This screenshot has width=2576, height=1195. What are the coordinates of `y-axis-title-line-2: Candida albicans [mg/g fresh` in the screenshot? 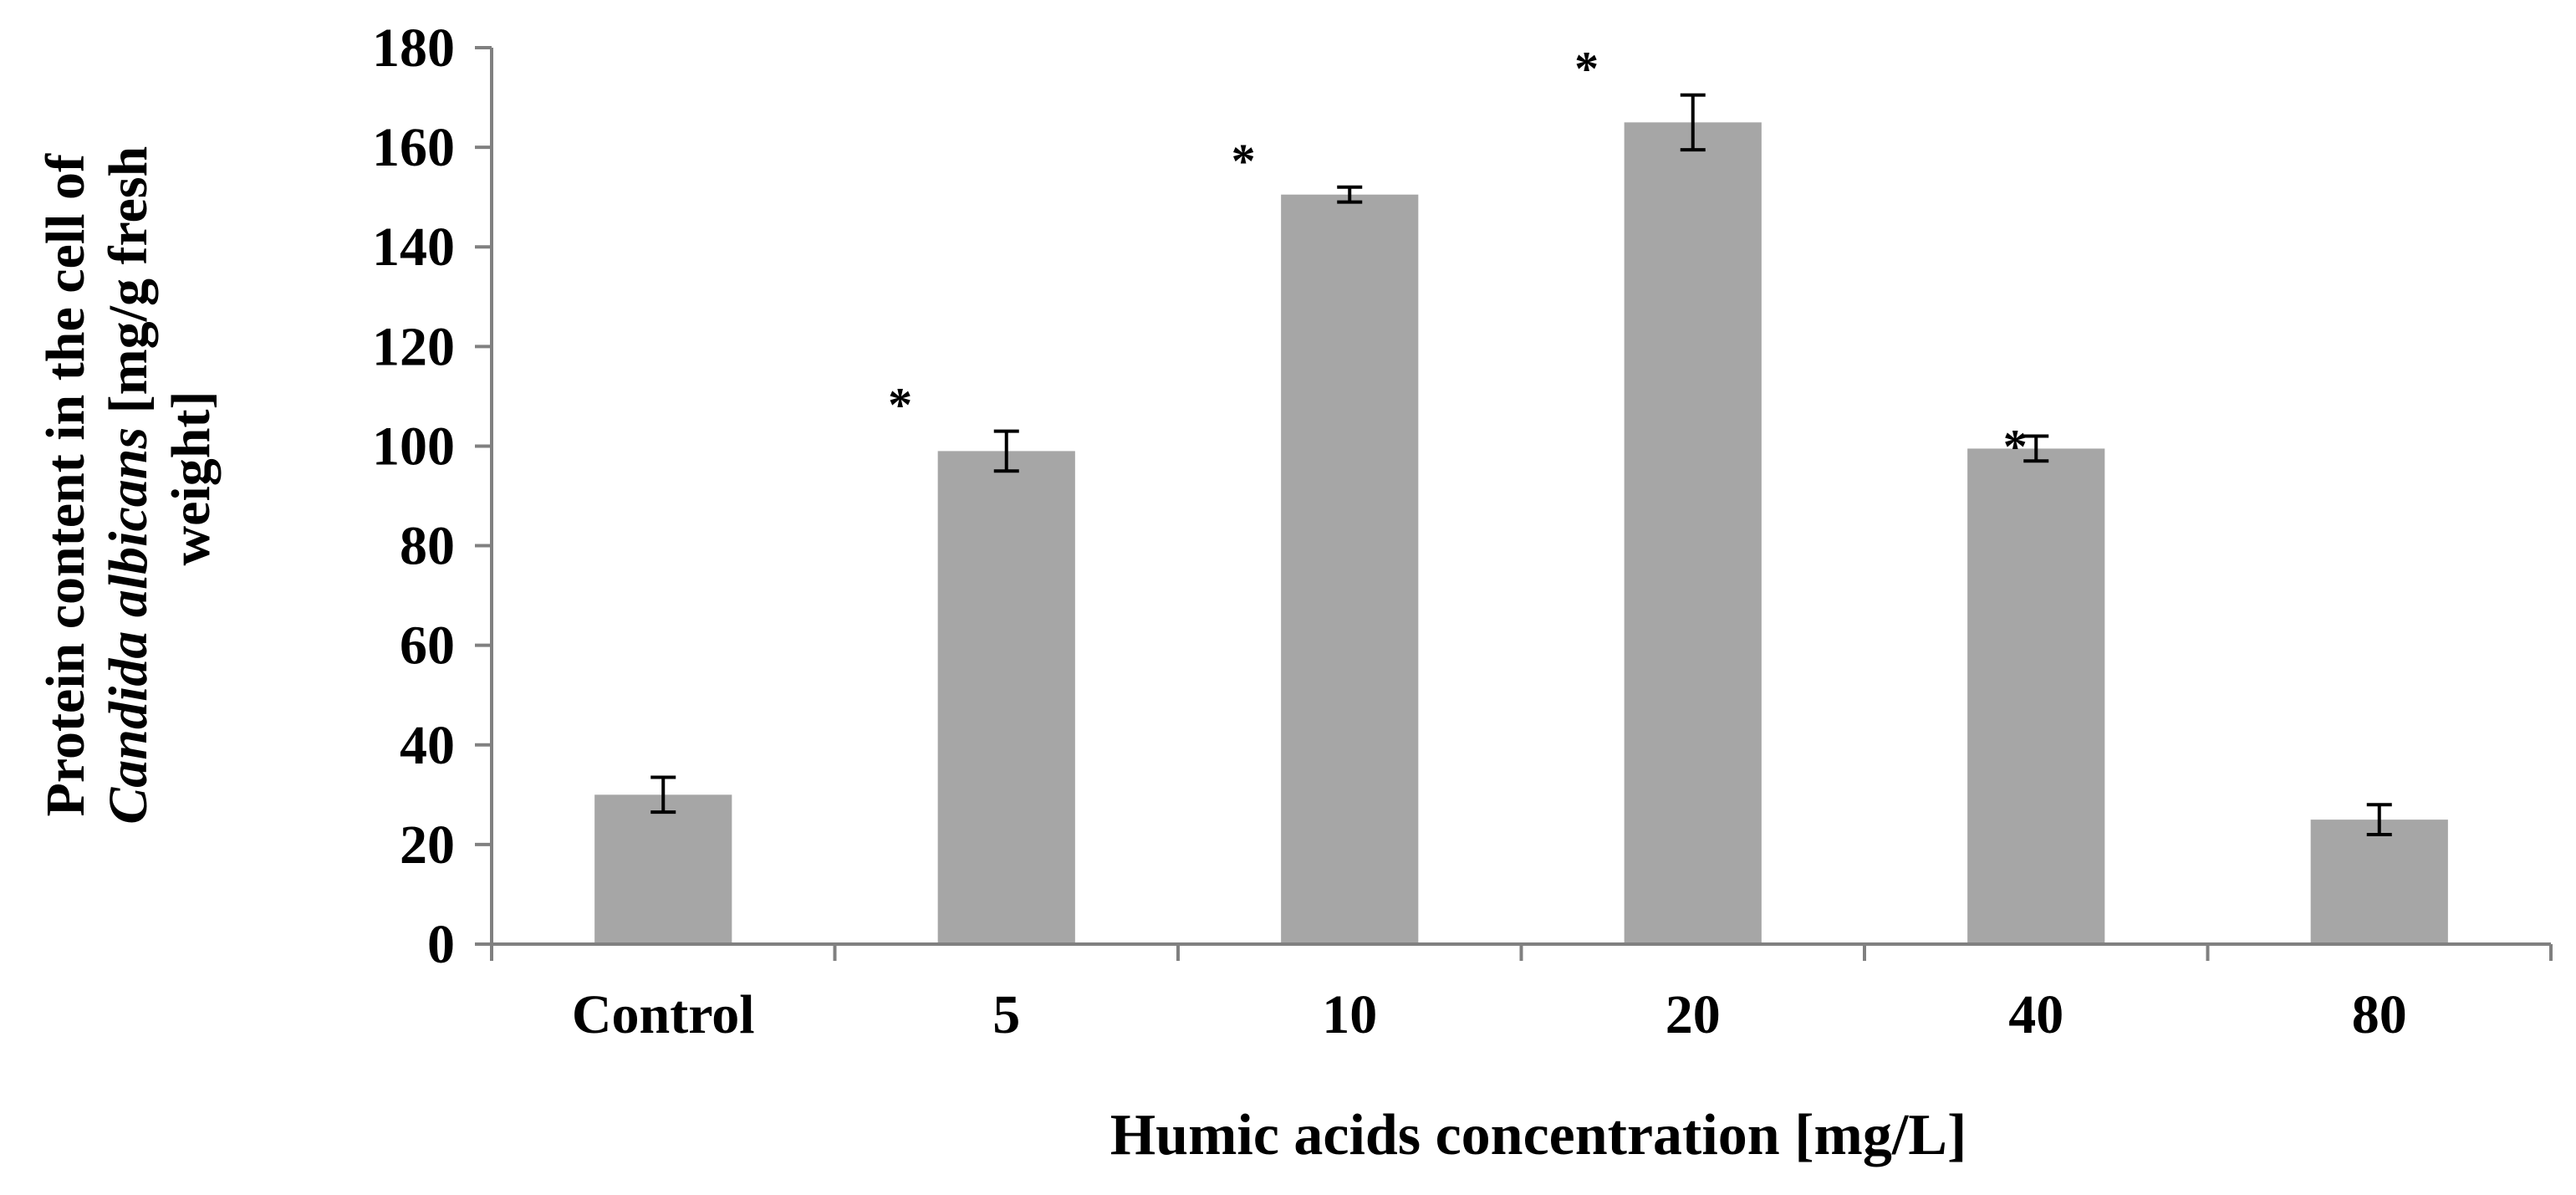 It's located at (128, 478).